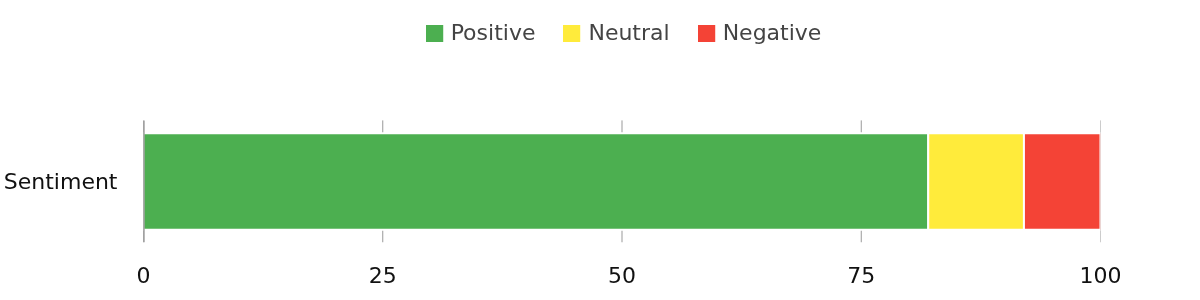  Describe the element at coordinates (1100, 275) in the screenshot. I see `x-tick-label: 100` at that location.